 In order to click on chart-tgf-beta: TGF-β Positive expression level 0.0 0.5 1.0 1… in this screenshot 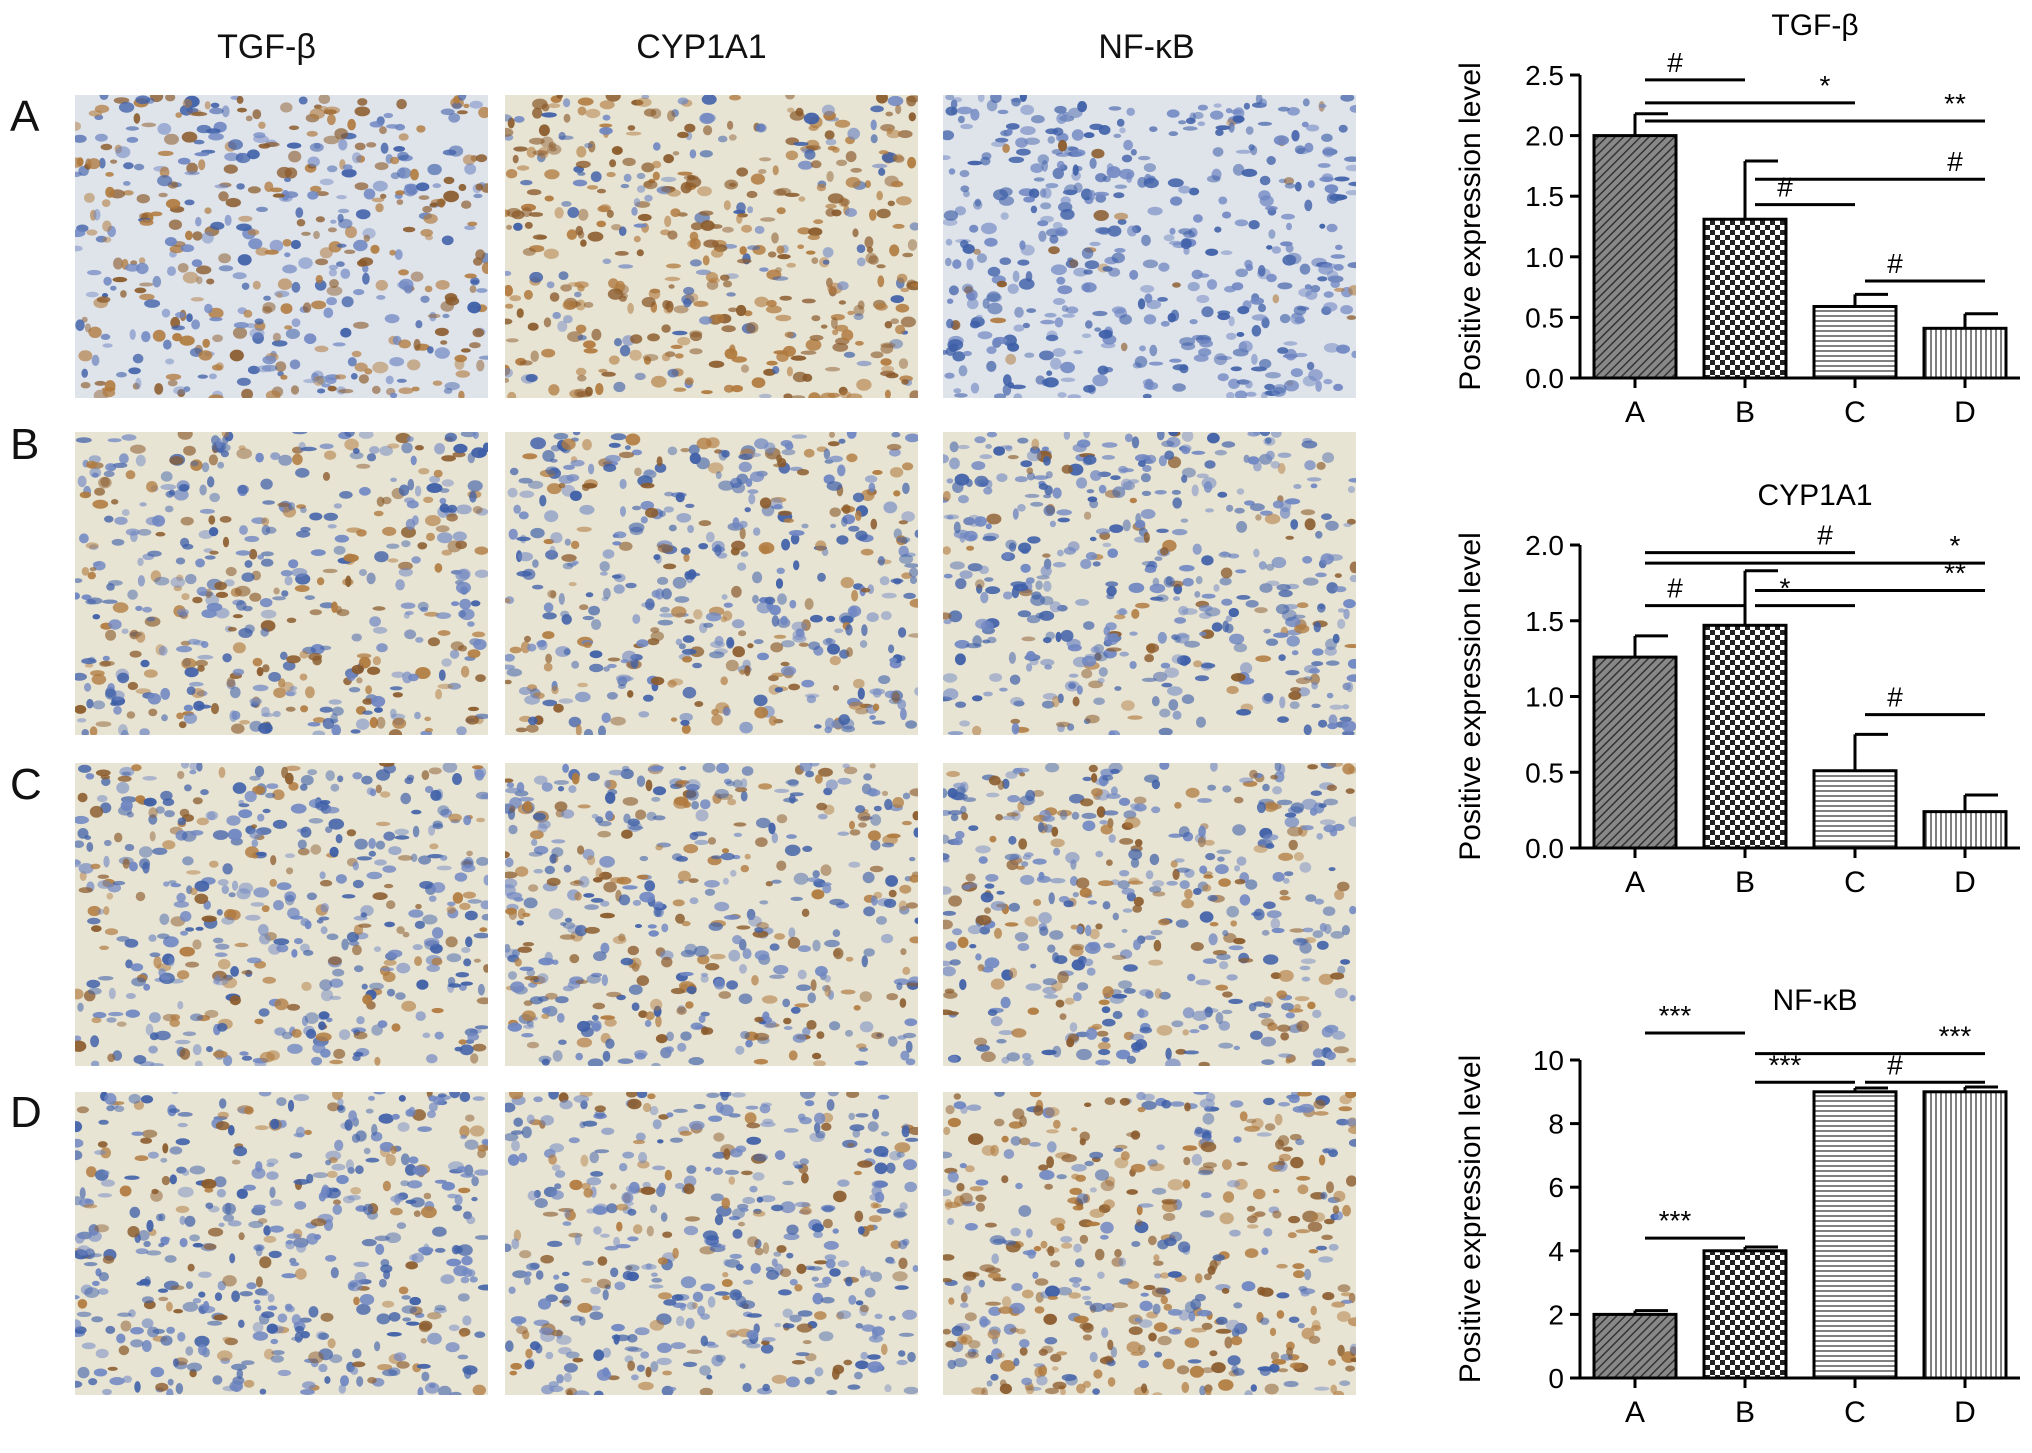, I will do `click(1726, 222)`.